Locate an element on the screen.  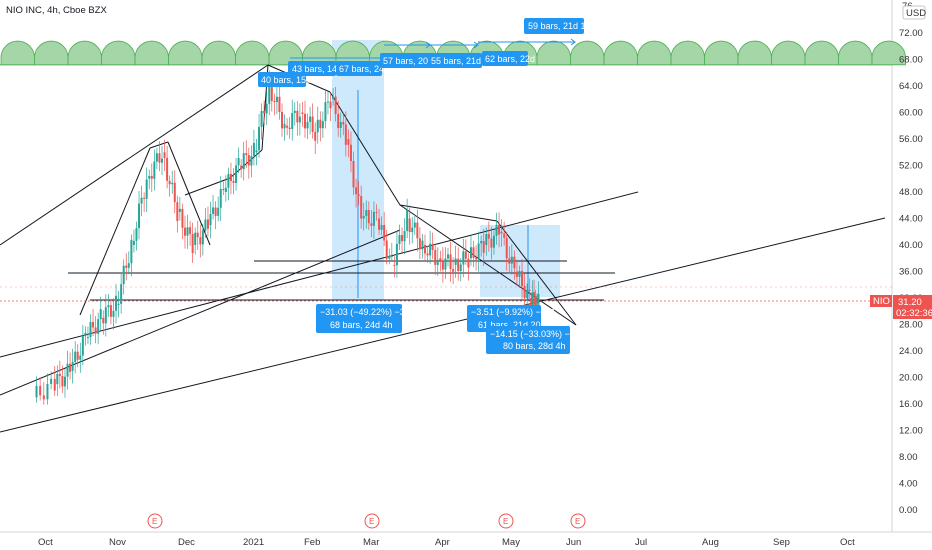
label-range-d is located at coordinates (455, 60).